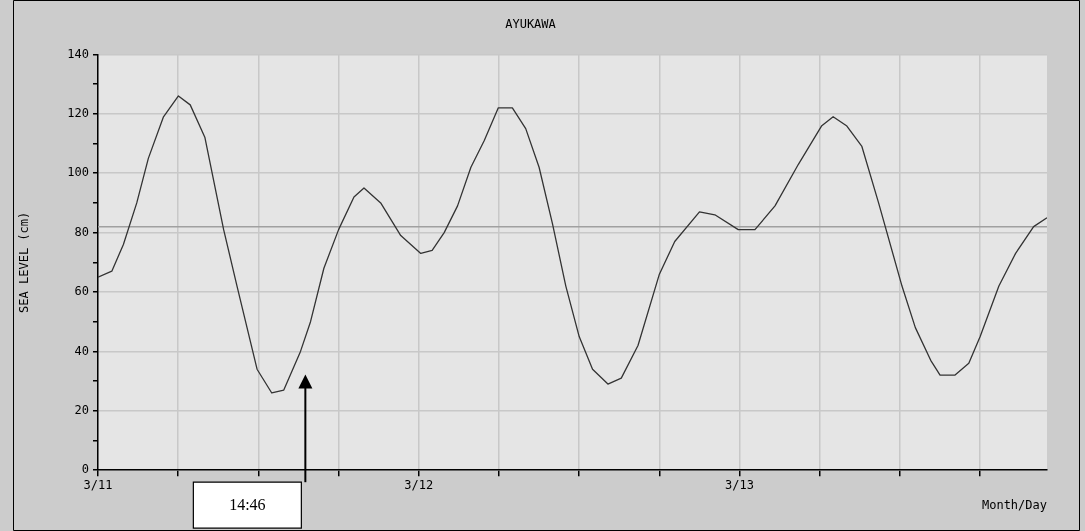  Describe the element at coordinates (419, 484) in the screenshot. I see `x-tick-label: 3/12` at that location.